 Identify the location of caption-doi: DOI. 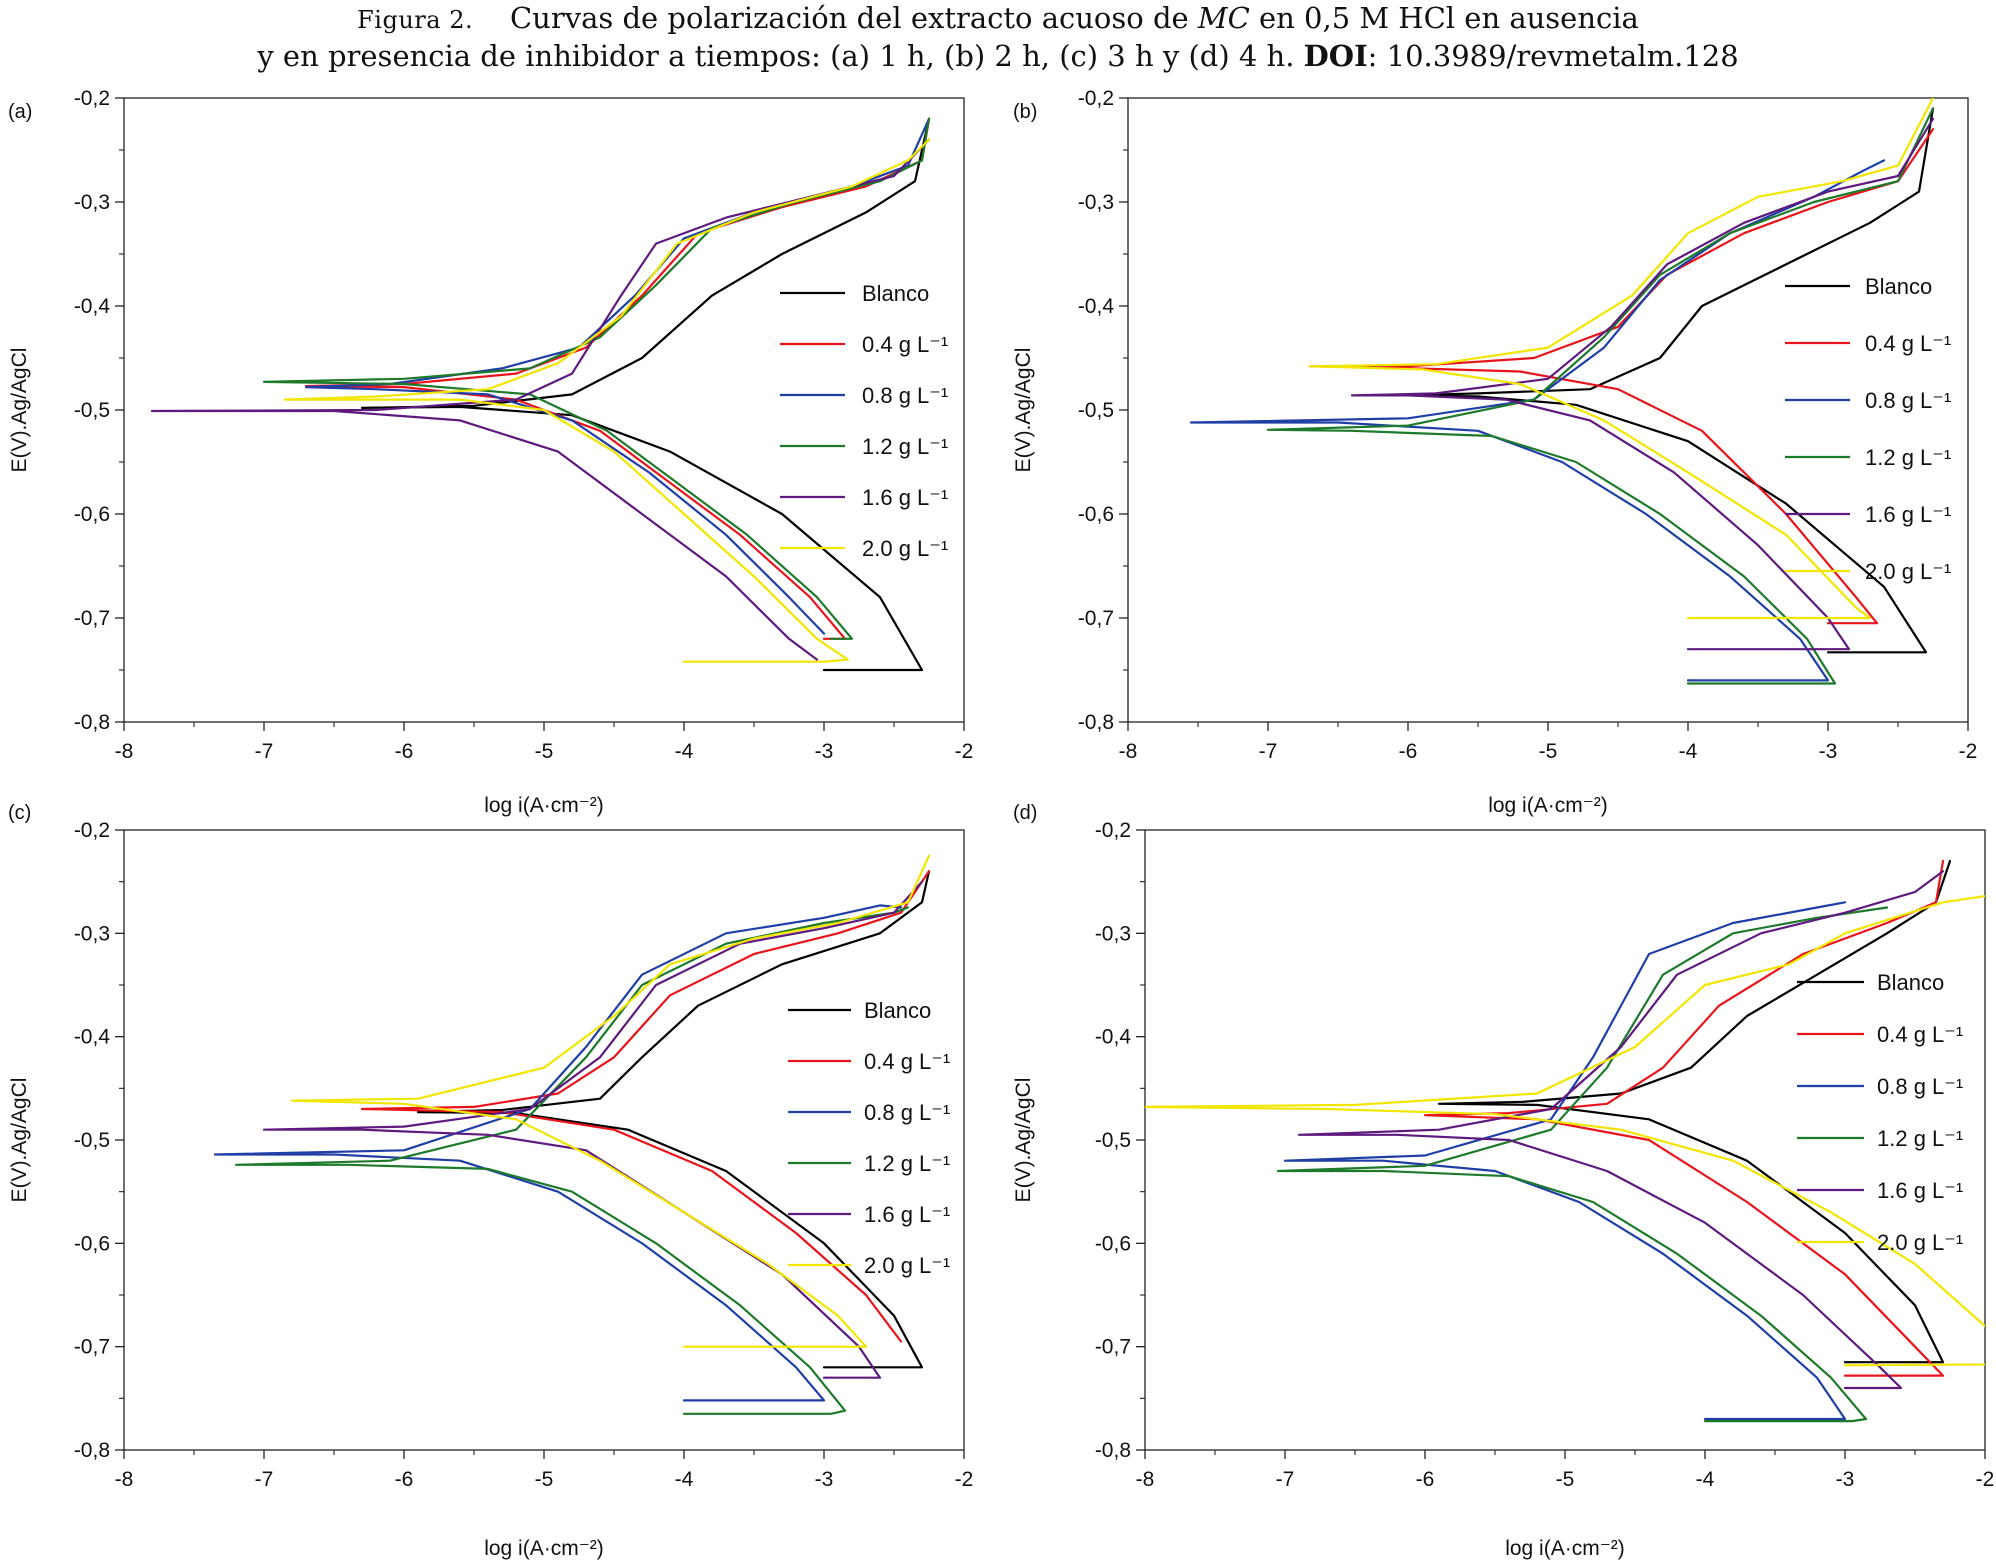
(1335, 56).